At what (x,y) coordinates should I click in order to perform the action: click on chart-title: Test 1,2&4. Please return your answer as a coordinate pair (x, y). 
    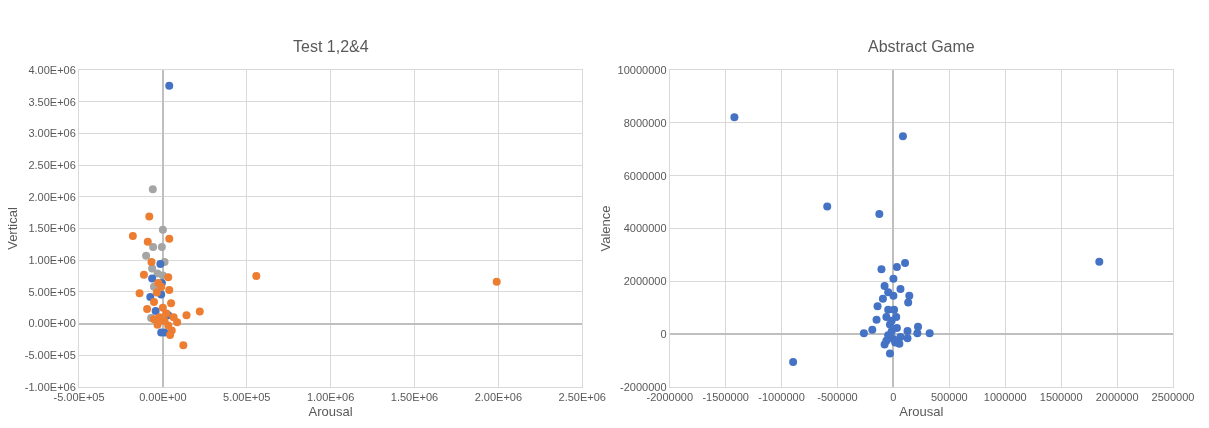
    Looking at the image, I should click on (331, 46).